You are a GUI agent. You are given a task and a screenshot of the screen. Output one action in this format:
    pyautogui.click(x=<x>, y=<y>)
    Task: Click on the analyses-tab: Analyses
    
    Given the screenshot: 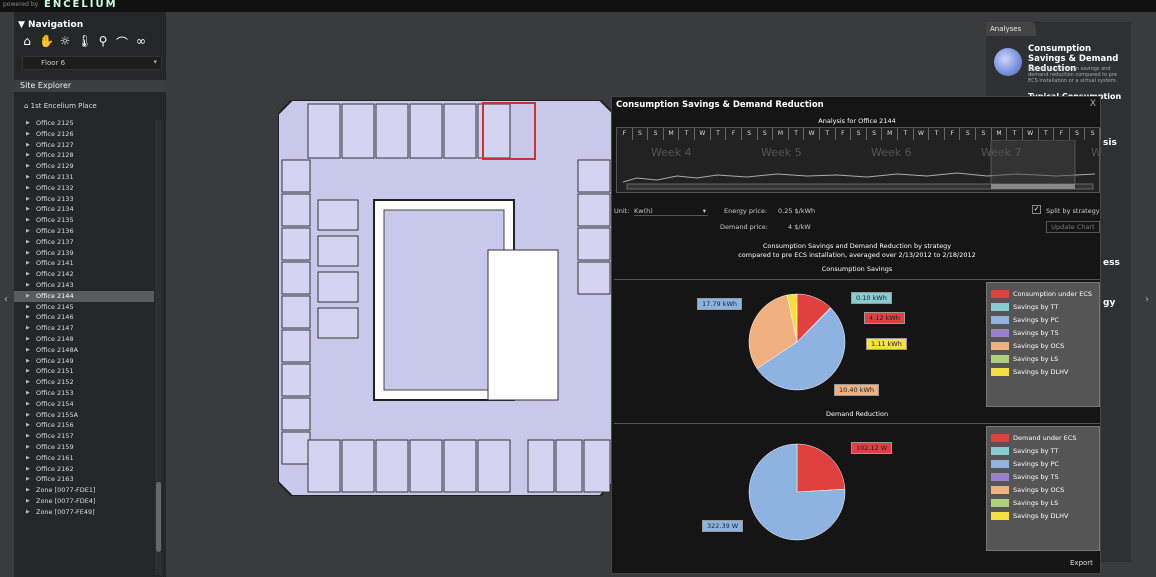 What is the action you would take?
    pyautogui.click(x=1011, y=29)
    